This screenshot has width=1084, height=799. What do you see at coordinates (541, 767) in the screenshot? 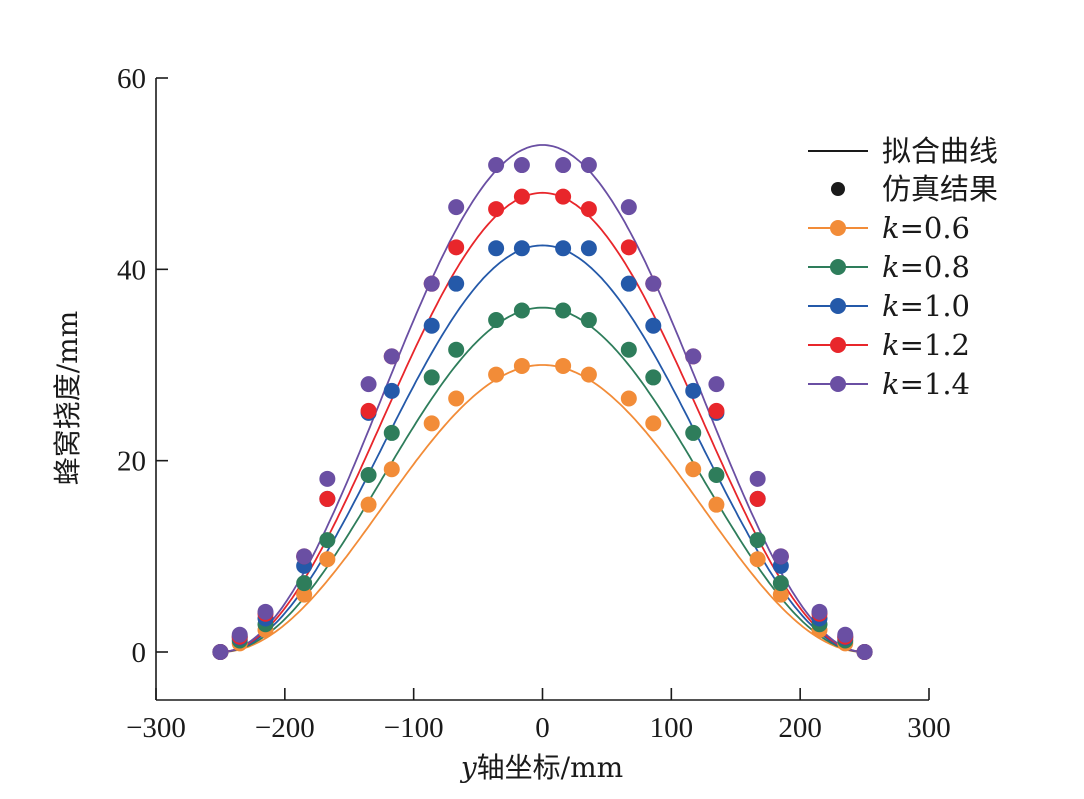
I see `x-axis-title: y轴坐标/mm` at bounding box center [541, 767].